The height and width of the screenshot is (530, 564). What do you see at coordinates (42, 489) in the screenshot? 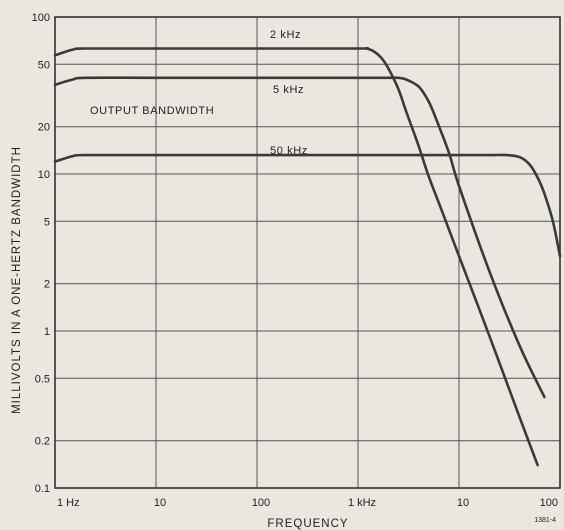
I see `y-tick-label: 0.1` at bounding box center [42, 489].